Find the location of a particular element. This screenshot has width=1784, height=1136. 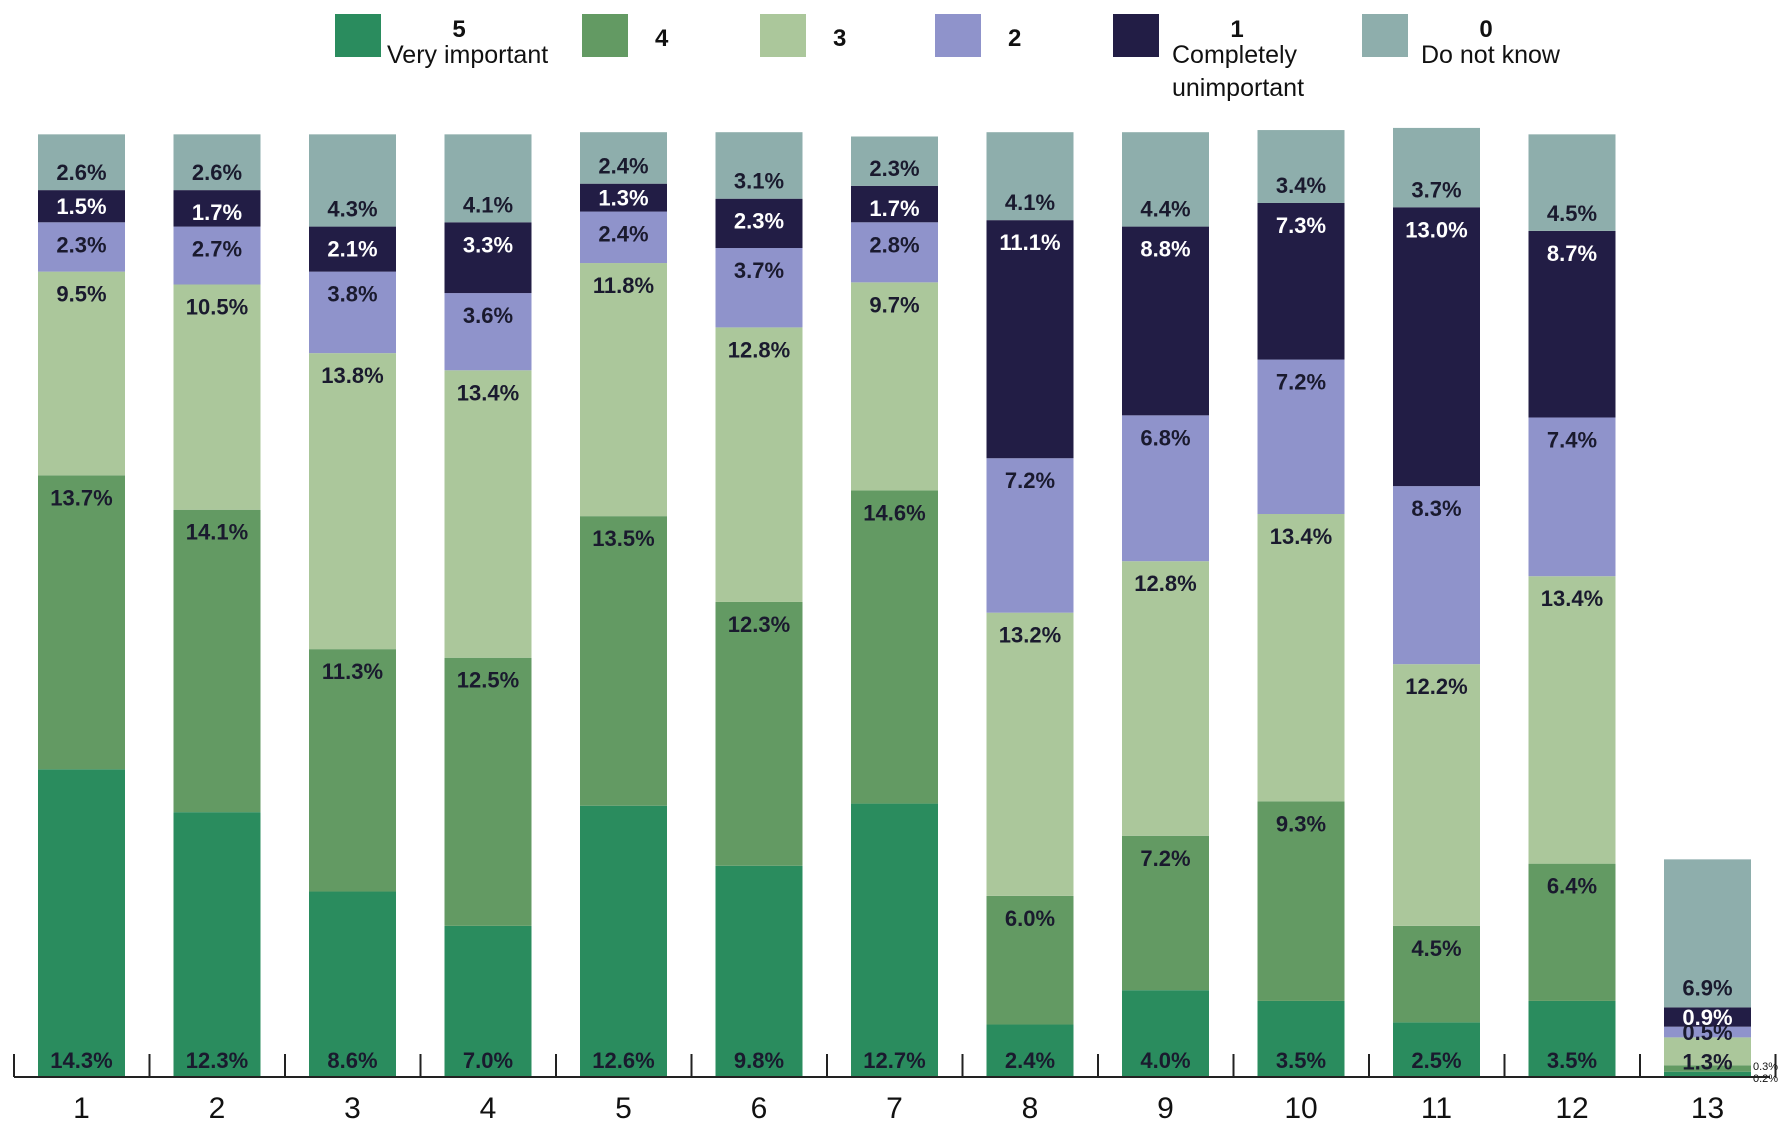

bar-group-3: 8.6% 11.3% 13.8% 3.8% 2.1% 4.3% is located at coordinates (352, 605).